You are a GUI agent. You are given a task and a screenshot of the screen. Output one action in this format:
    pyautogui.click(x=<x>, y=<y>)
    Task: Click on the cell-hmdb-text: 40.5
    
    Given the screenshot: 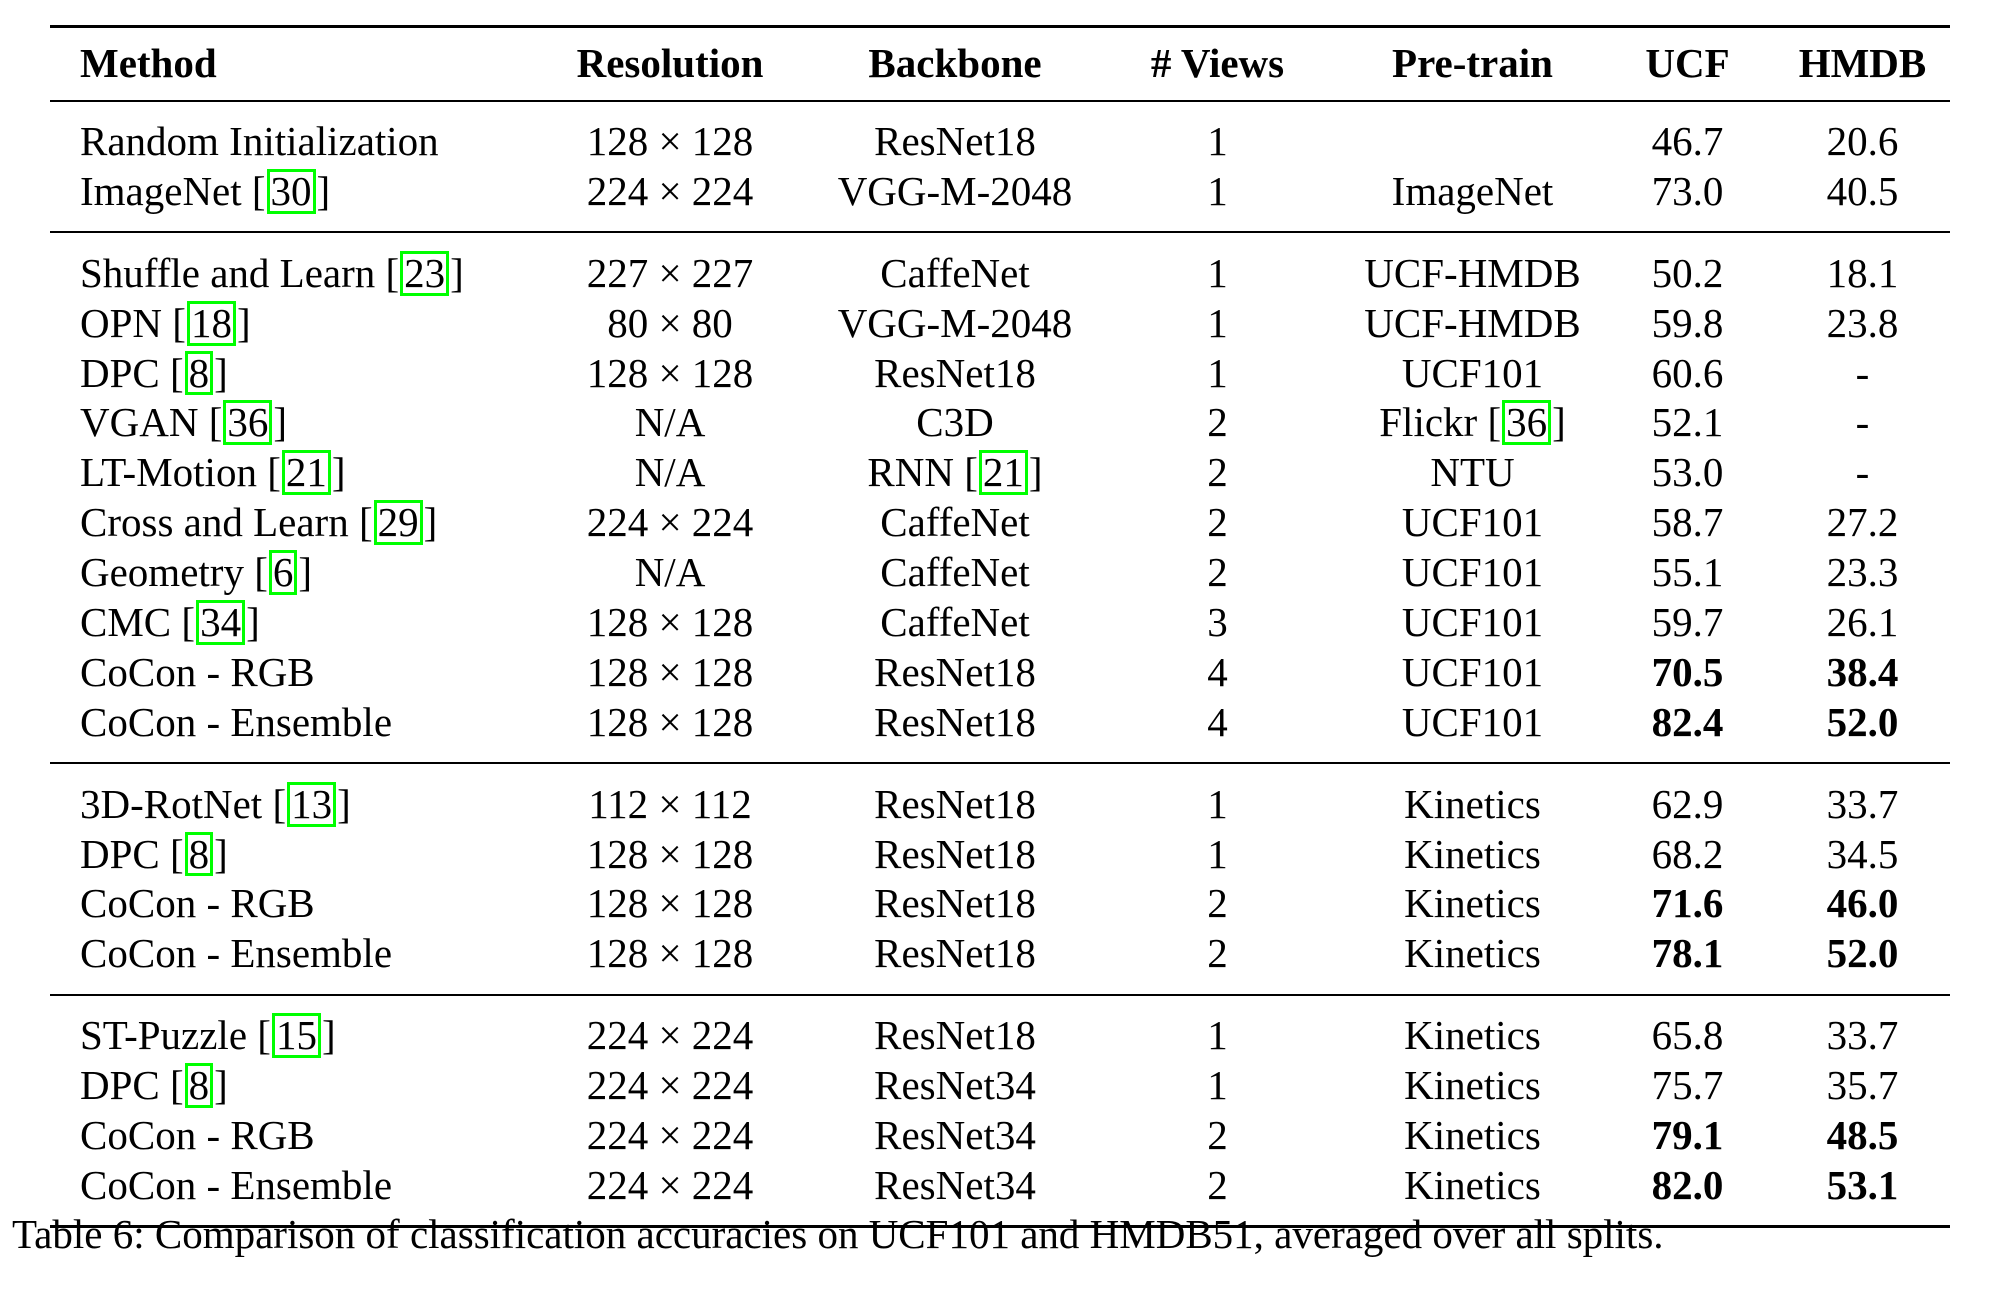 What is the action you would take?
    pyautogui.click(x=1862, y=190)
    